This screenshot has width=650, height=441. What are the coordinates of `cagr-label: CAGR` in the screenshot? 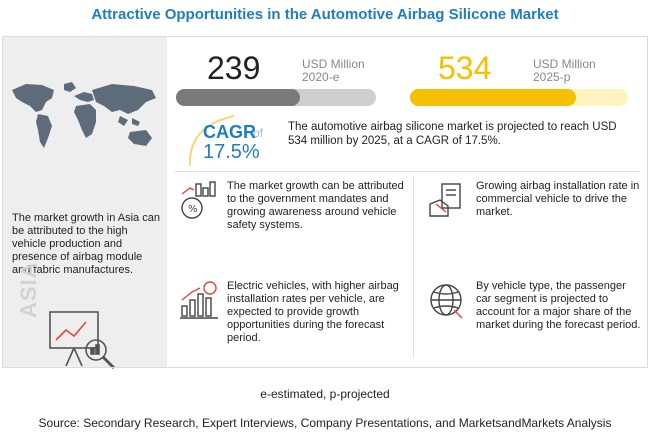 It's located at (229, 132).